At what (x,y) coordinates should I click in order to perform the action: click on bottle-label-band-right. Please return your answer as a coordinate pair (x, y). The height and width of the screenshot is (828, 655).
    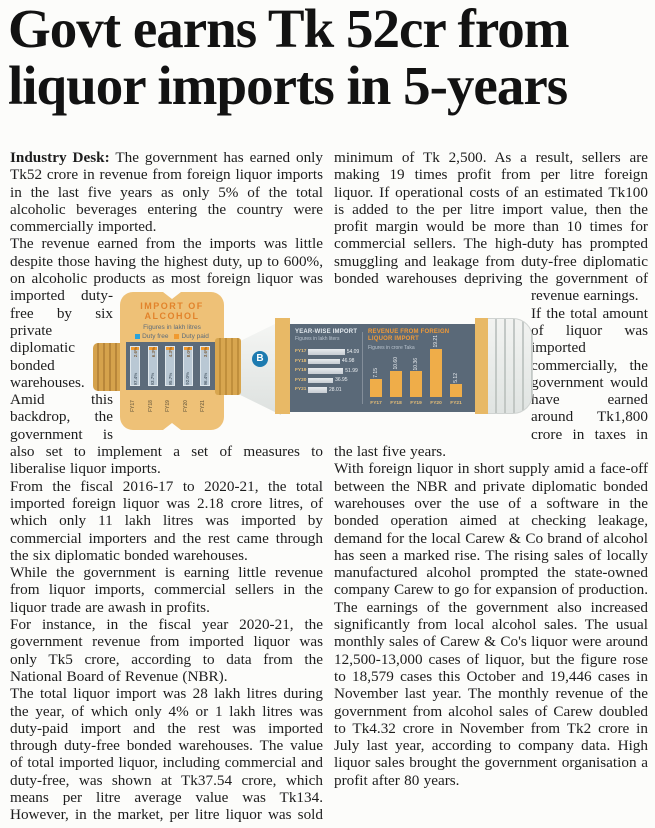
    Looking at the image, I should click on (481, 366).